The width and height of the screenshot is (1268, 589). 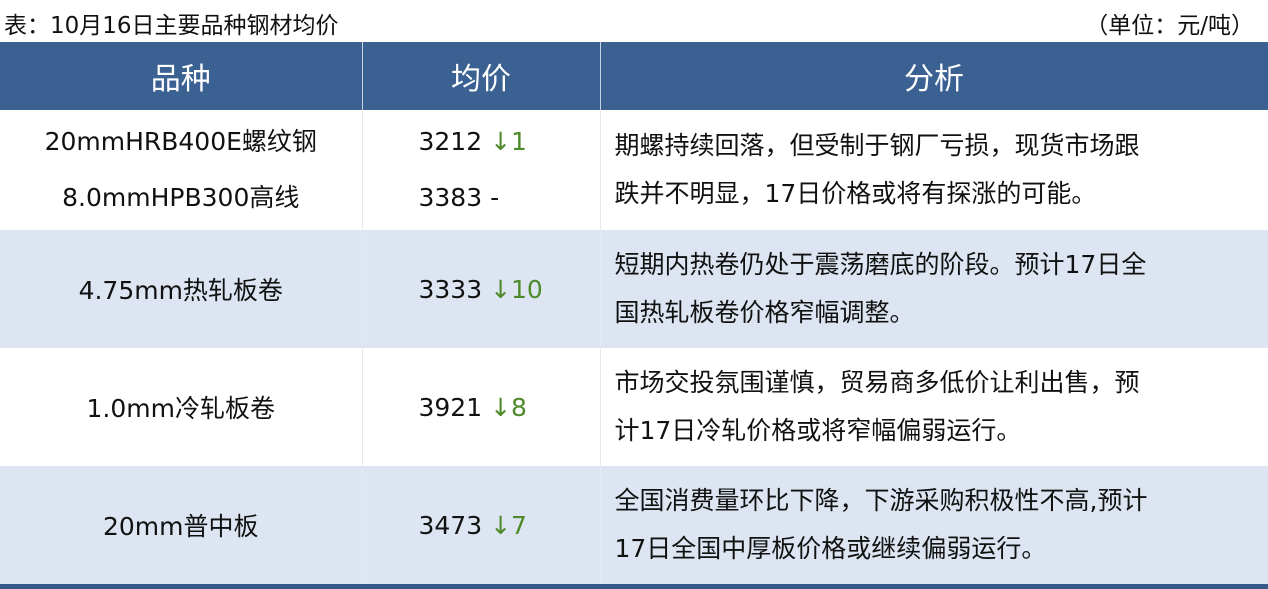 I want to click on price-cell: 3921 ↓8, so click(x=481, y=407).